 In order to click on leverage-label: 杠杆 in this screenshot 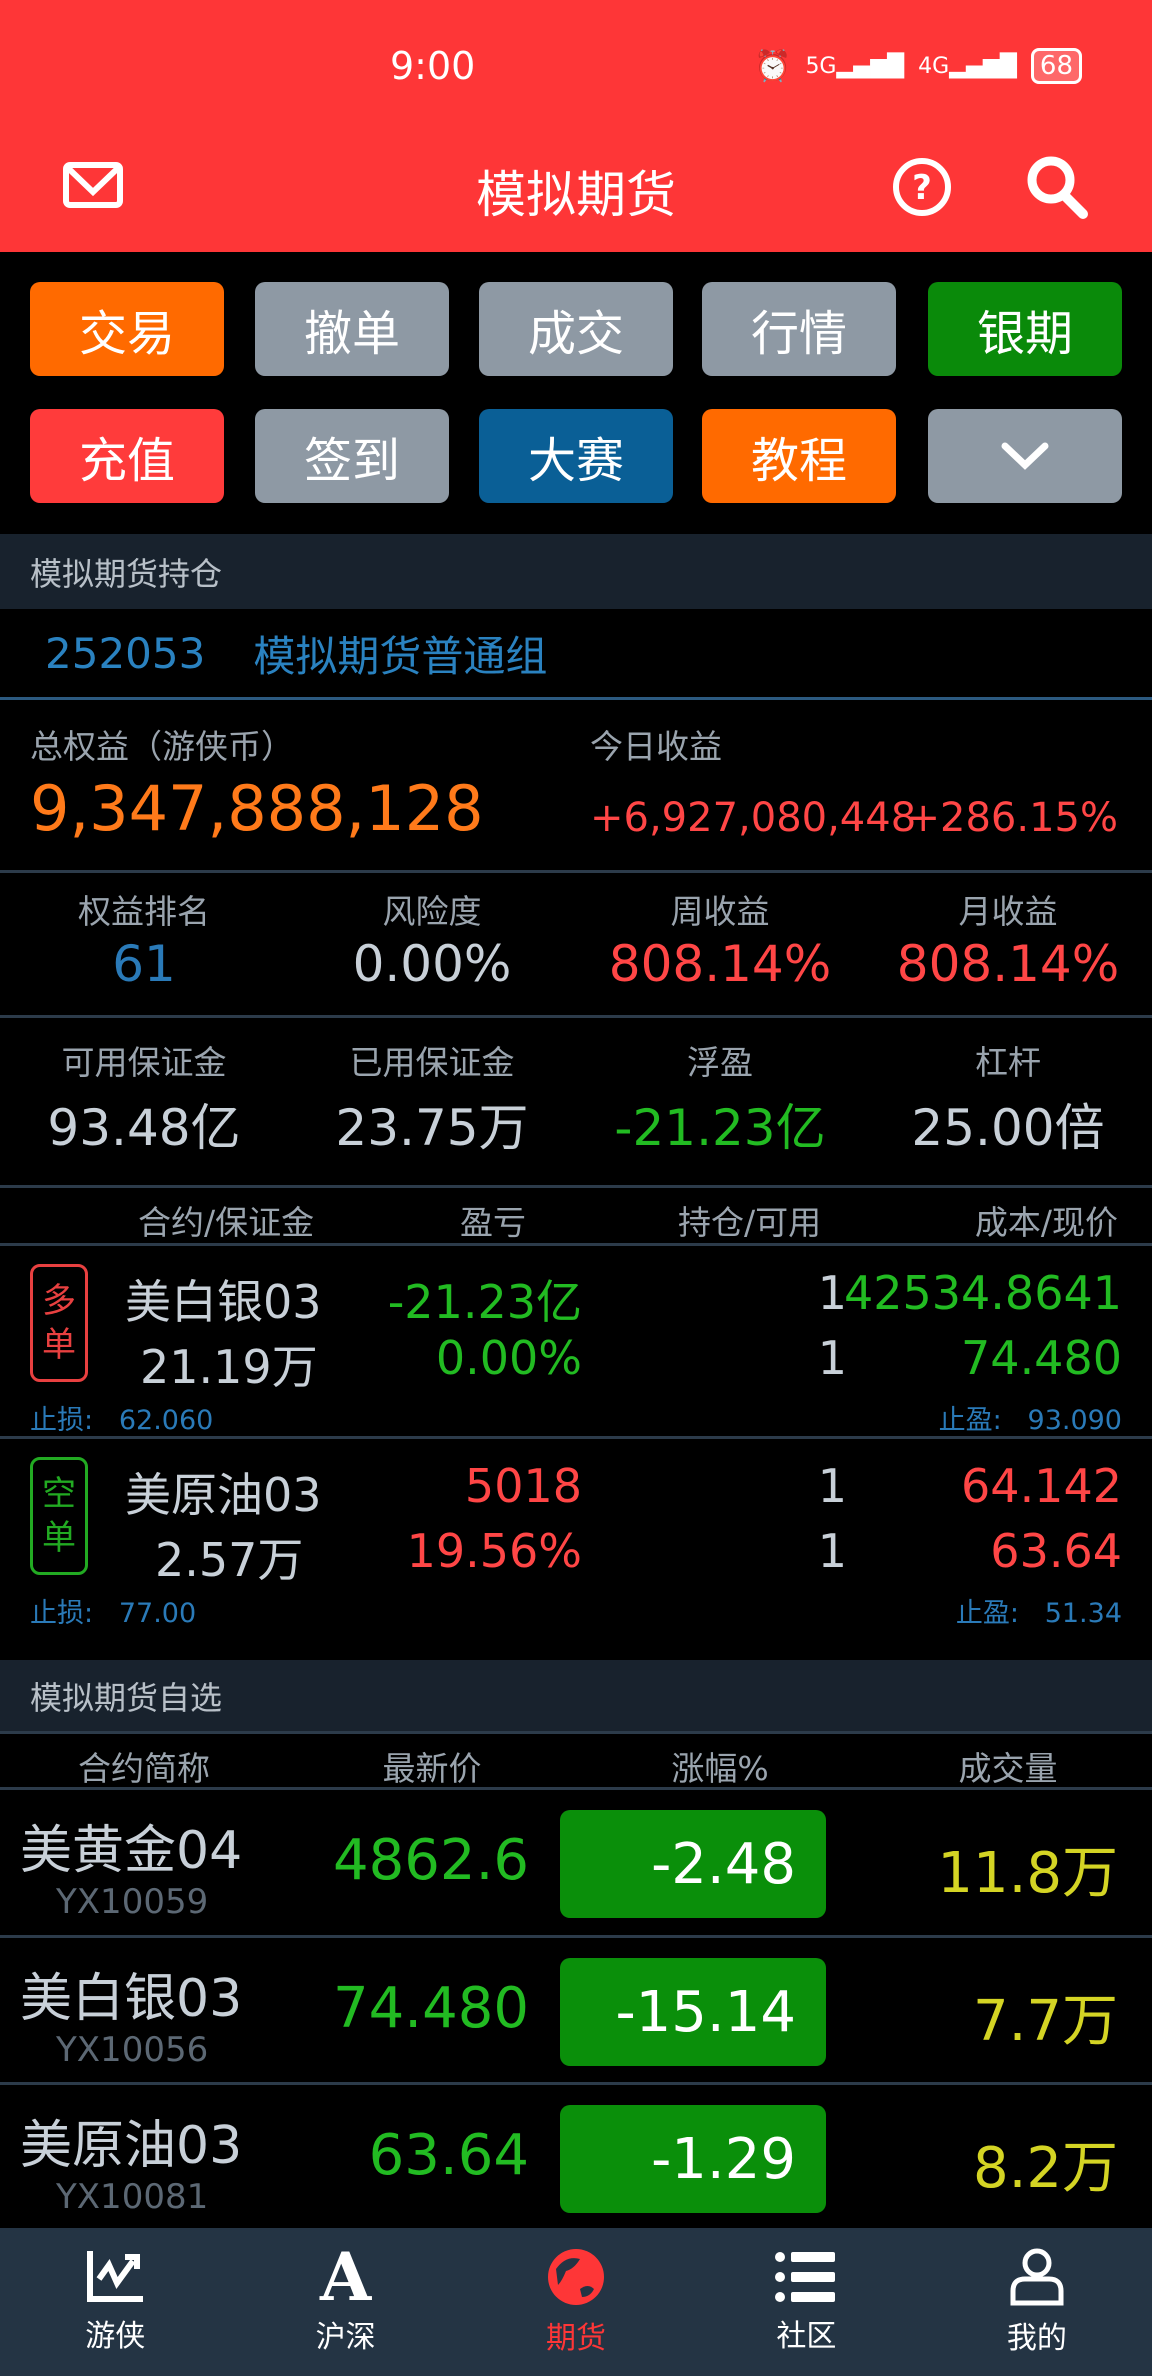, I will do `click(1008, 1062)`.